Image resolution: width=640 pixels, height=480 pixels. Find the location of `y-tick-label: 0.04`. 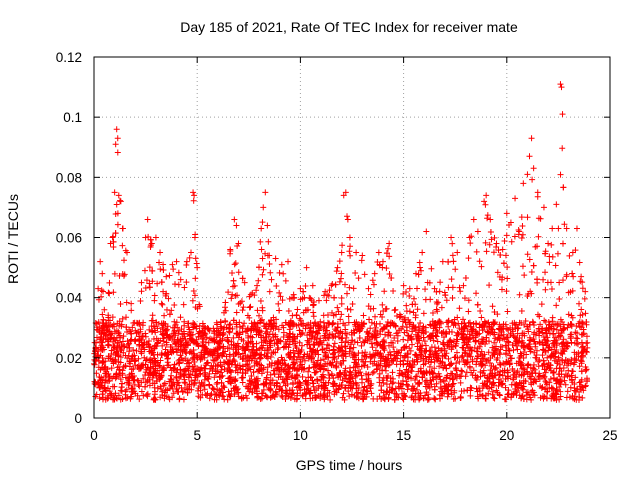

y-tick-label: 0.04 is located at coordinates (69, 298).